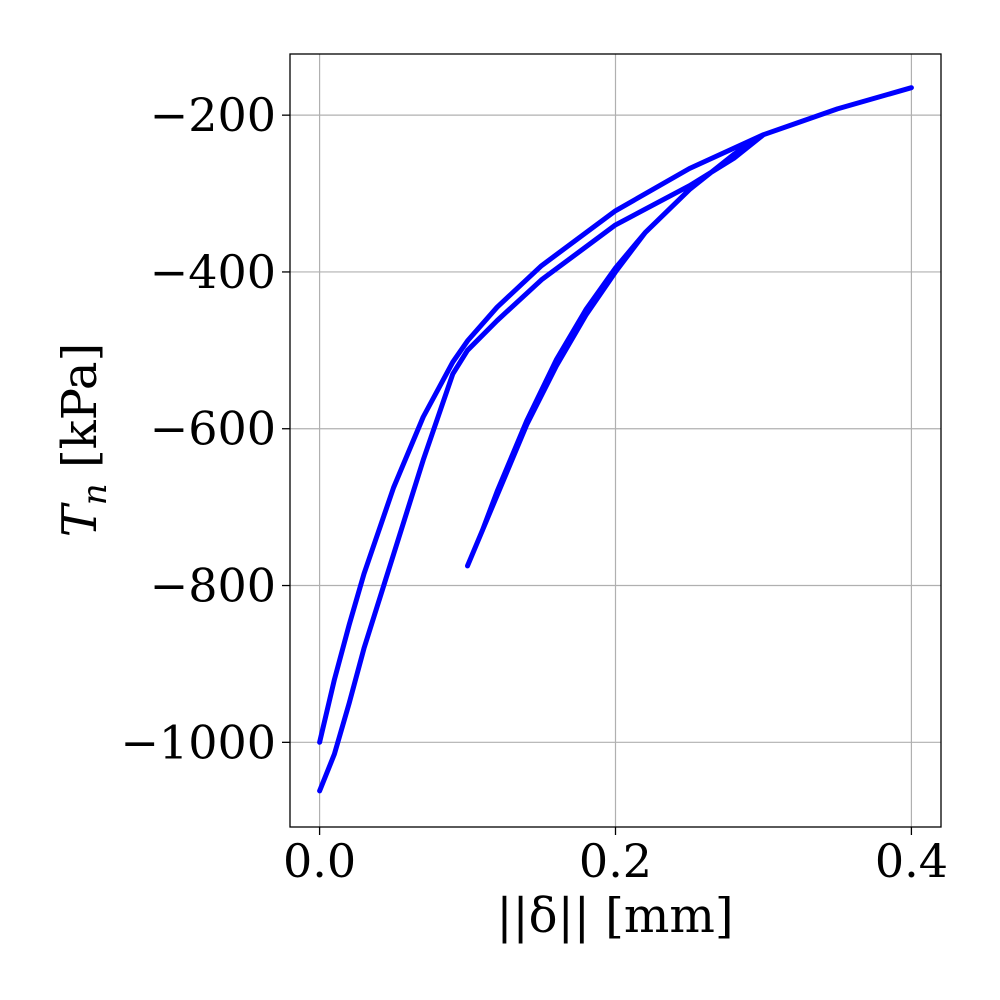 The height and width of the screenshot is (1000, 1000). What do you see at coordinates (80, 413) in the screenshot?
I see `y-axis-label-unit: [kPa]` at bounding box center [80, 413].